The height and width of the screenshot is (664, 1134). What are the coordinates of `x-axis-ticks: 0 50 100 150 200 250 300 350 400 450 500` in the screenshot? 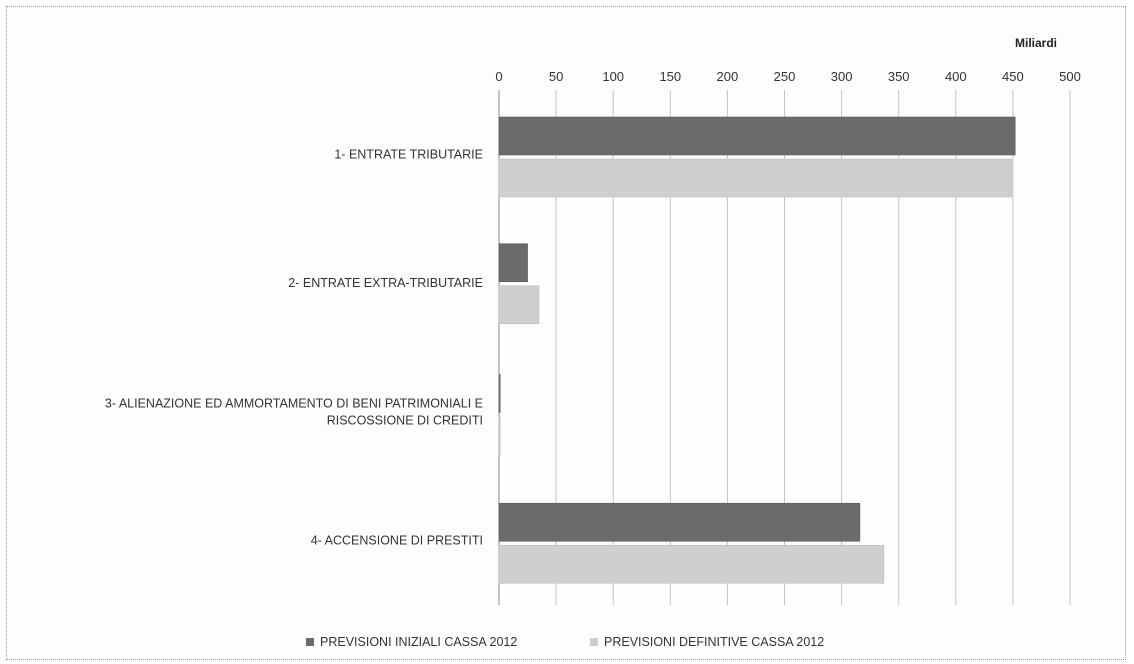 It's located at (787, 76).